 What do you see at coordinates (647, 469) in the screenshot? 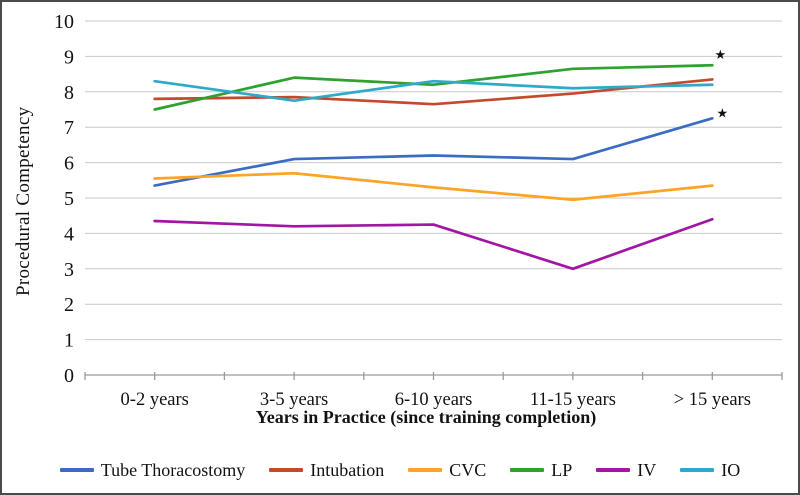
I see `legend-label: IV` at bounding box center [647, 469].